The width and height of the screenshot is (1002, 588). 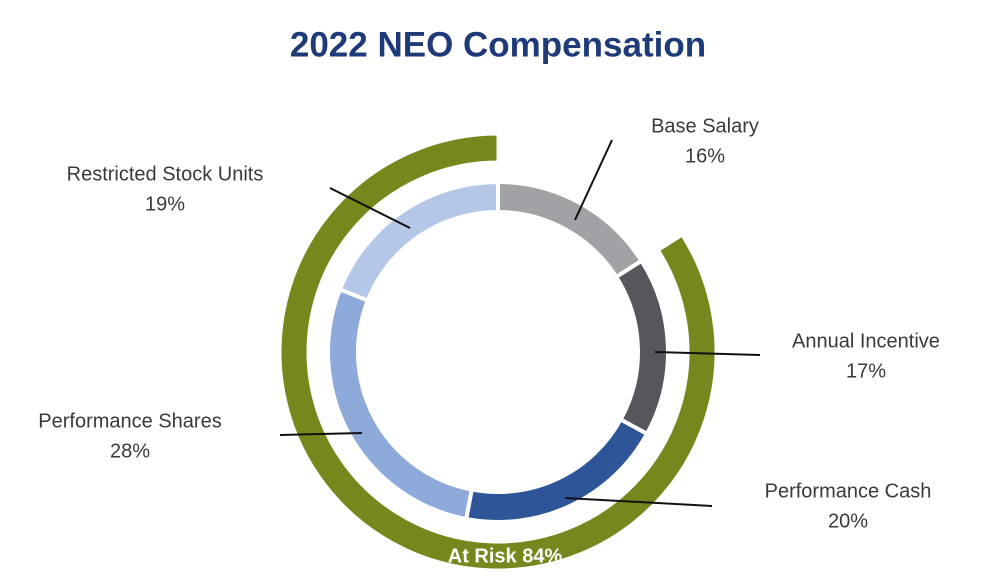 I want to click on segment-label: Base Salary, so click(x=705, y=126).